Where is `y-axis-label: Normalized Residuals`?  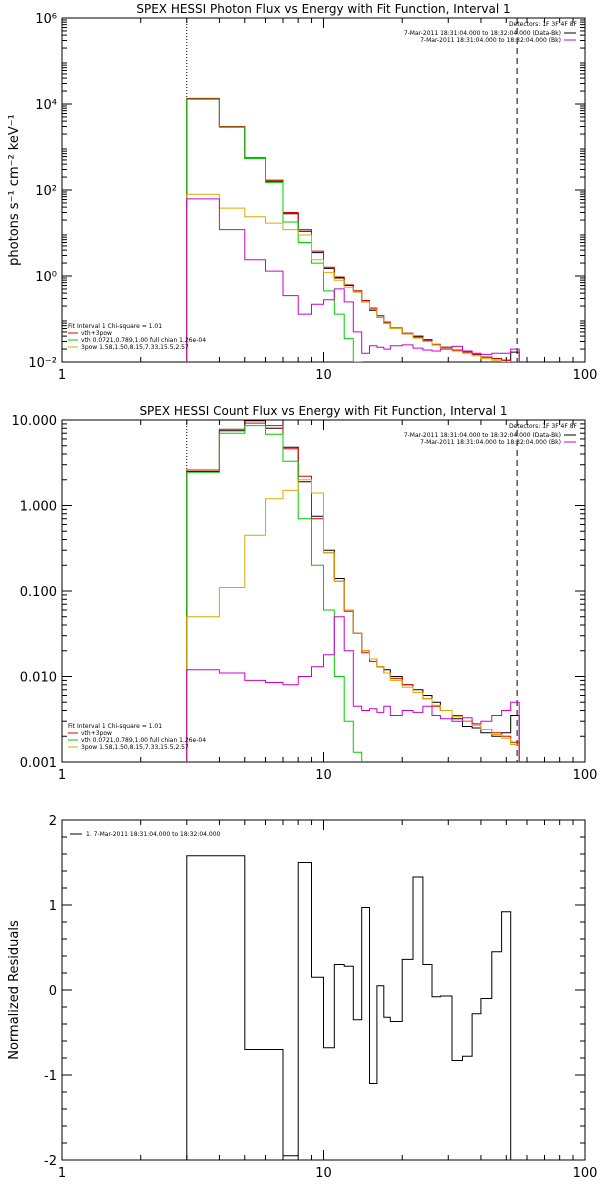 y-axis-label: Normalized Residuals is located at coordinates (14, 990).